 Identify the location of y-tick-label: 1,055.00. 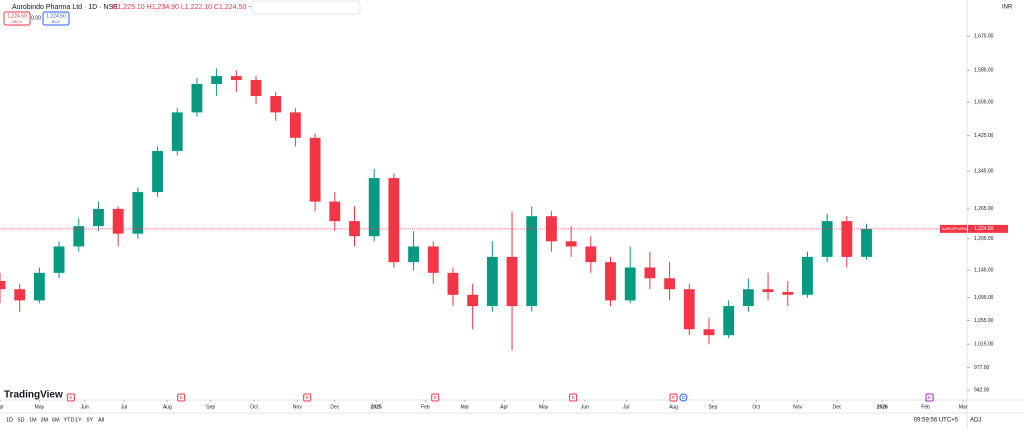
(984, 321).